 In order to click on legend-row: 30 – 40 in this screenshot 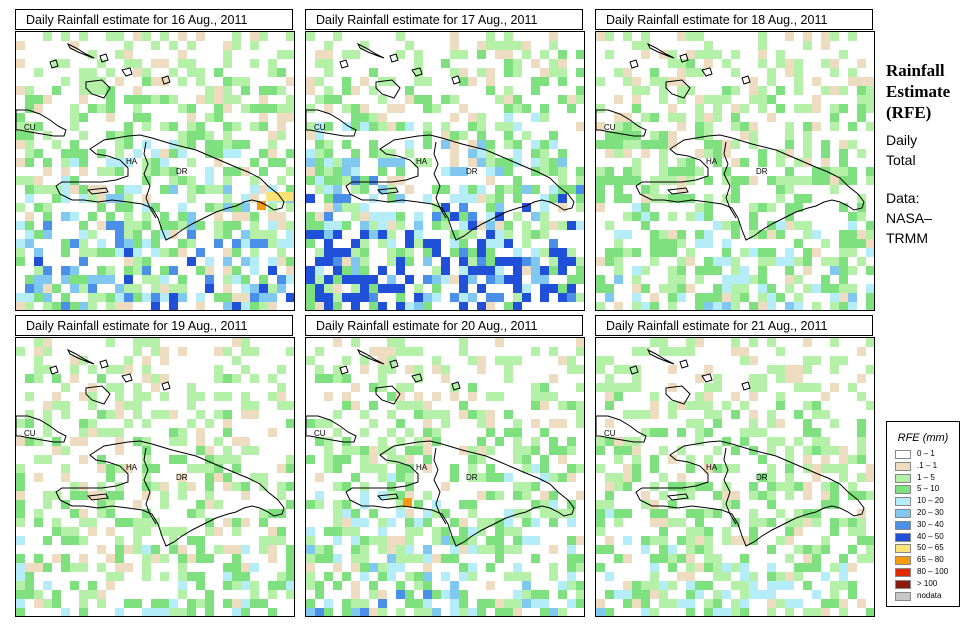, I will do `click(923, 525)`.